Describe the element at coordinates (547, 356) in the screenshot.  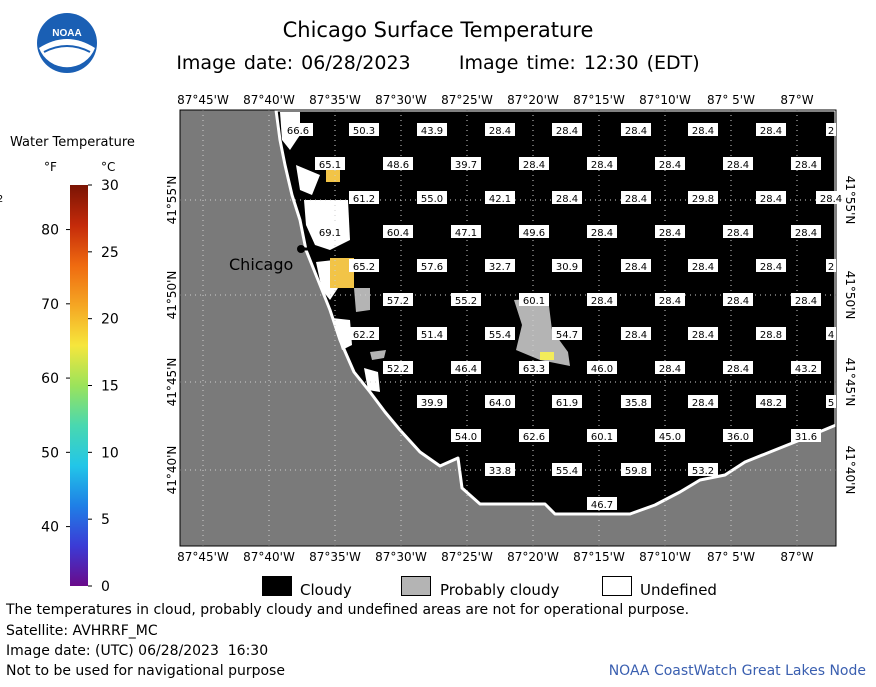
I see `warm-water-patch` at that location.